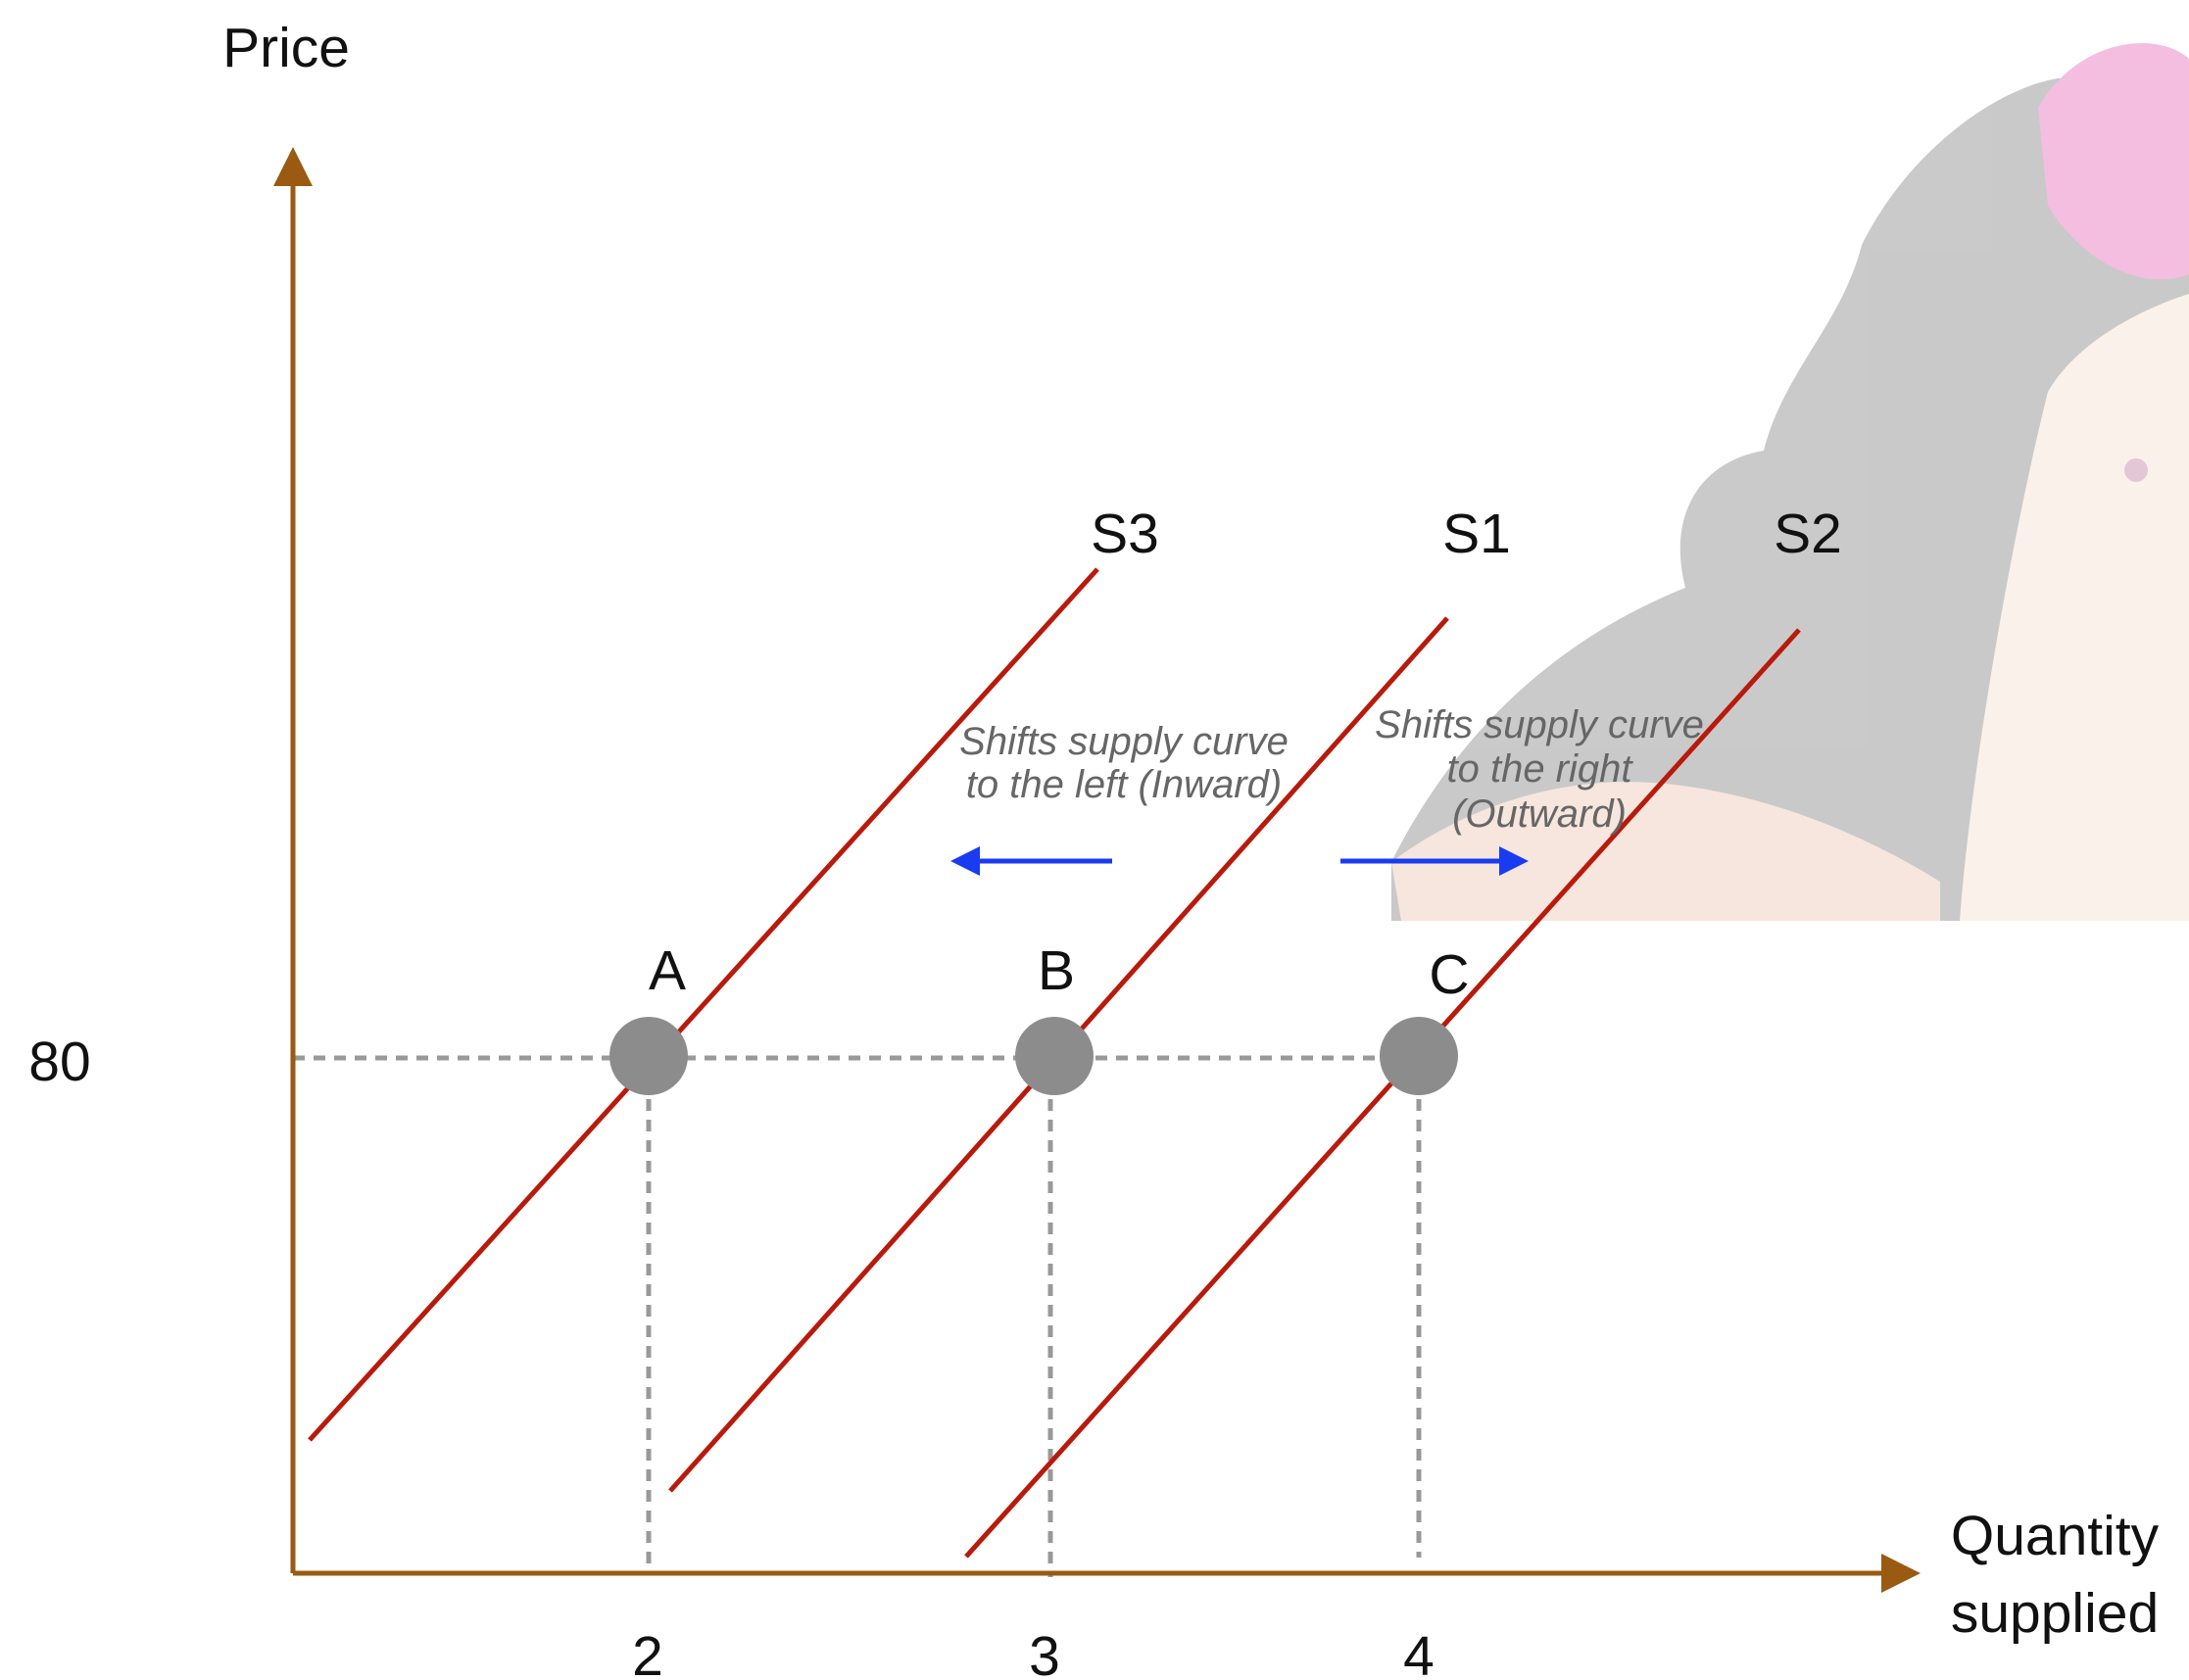  Describe the element at coordinates (2055, 1536) in the screenshot. I see `x-axis-label: Quantity` at that location.